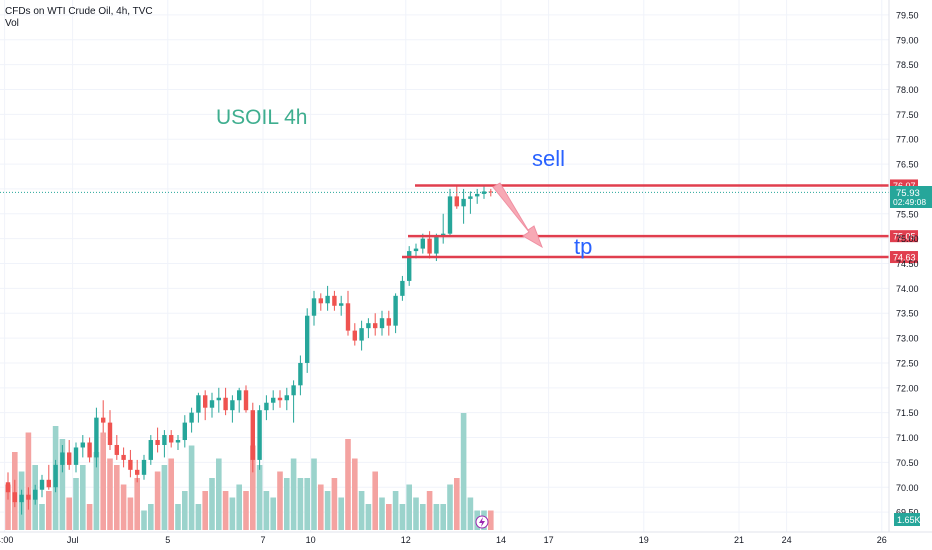 The image size is (932, 550). Describe the element at coordinates (482, 522) in the screenshot. I see `lightning-bolt-glyph` at that location.